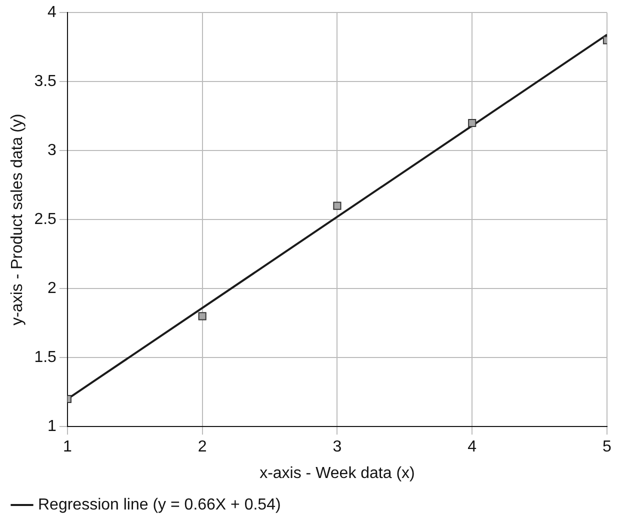 Image resolution: width=625 pixels, height=523 pixels. I want to click on y-tick-label: 3, so click(52, 151).